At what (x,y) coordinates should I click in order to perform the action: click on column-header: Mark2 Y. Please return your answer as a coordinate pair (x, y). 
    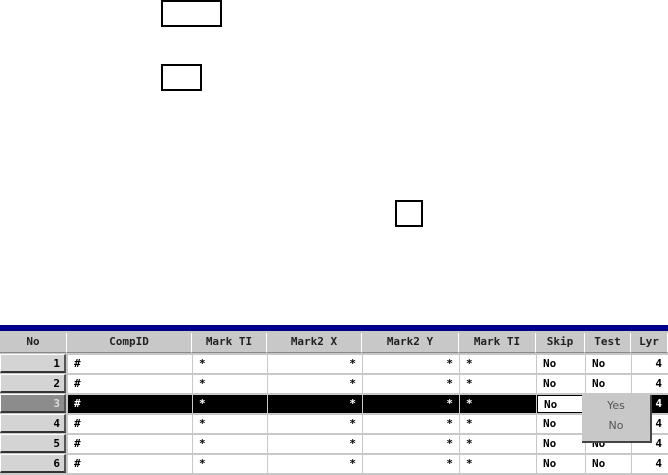
    Looking at the image, I should click on (410, 343).